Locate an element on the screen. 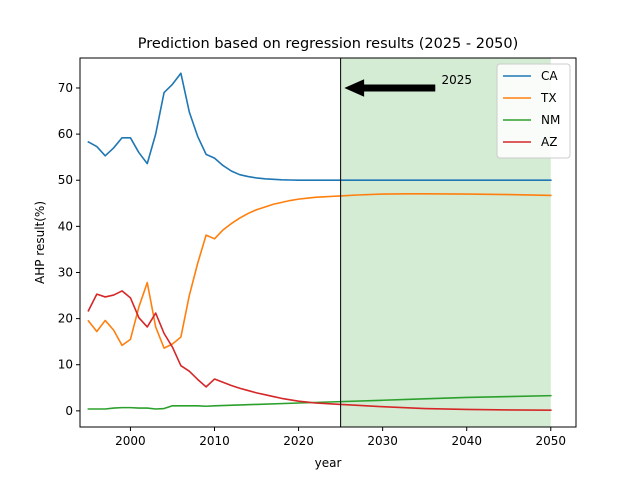  x-tick-label: 2040 is located at coordinates (466, 441).